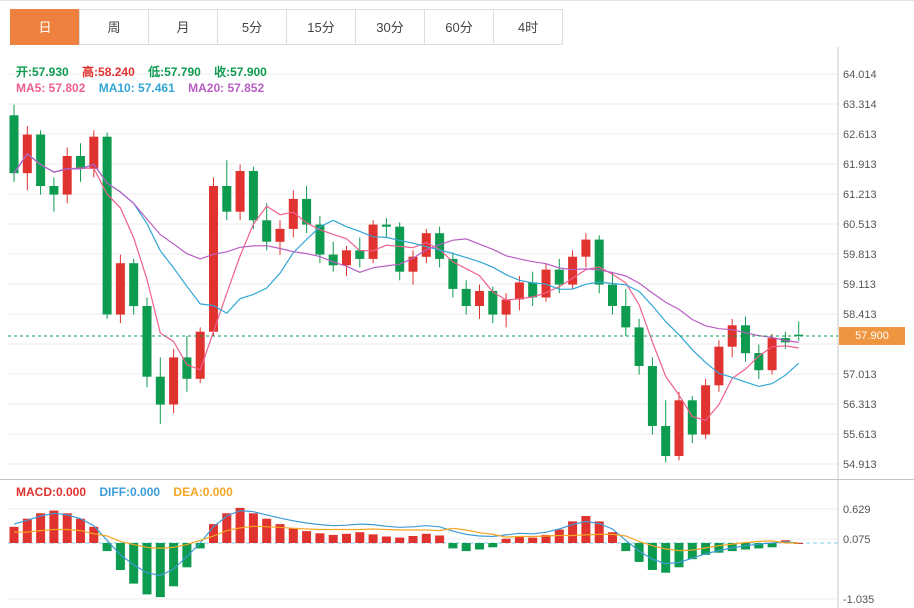 The height and width of the screenshot is (608, 914). What do you see at coordinates (114, 27) in the screenshot?
I see `tab-week: 周` at bounding box center [114, 27].